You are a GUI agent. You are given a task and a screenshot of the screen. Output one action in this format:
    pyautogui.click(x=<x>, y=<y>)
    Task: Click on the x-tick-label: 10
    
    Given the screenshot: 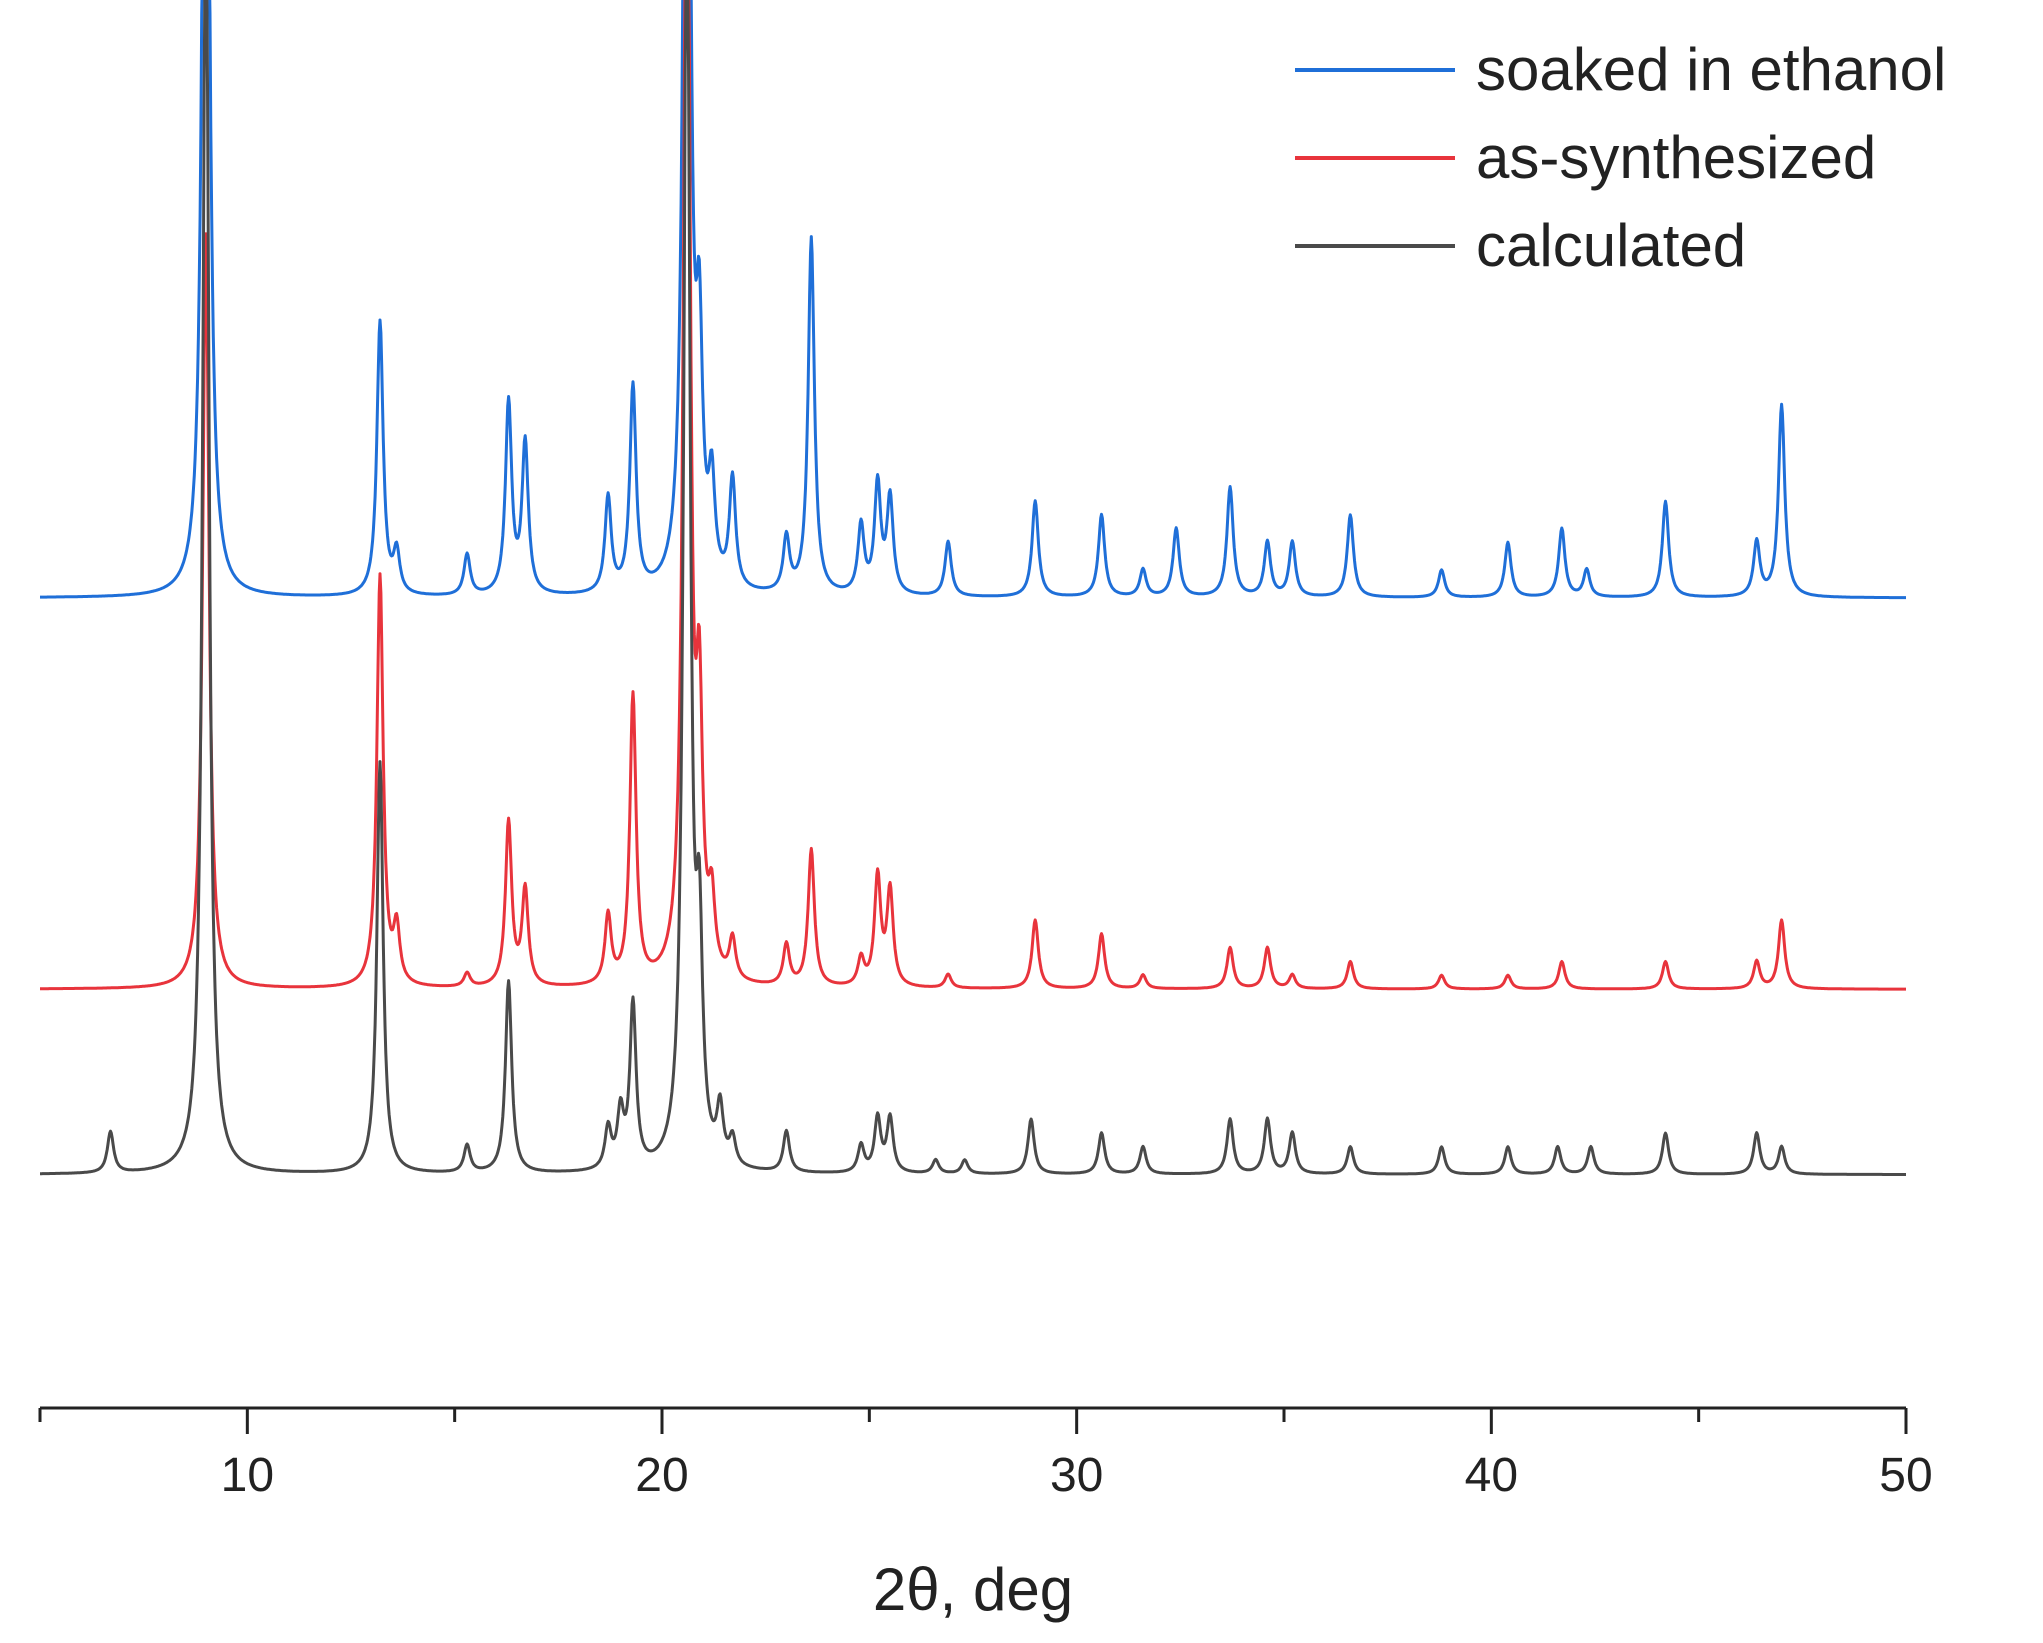 What is the action you would take?
    pyautogui.click(x=247, y=1475)
    